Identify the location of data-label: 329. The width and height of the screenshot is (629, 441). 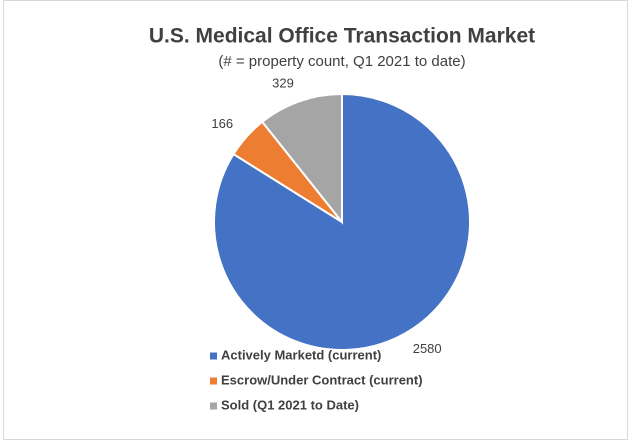
(283, 83).